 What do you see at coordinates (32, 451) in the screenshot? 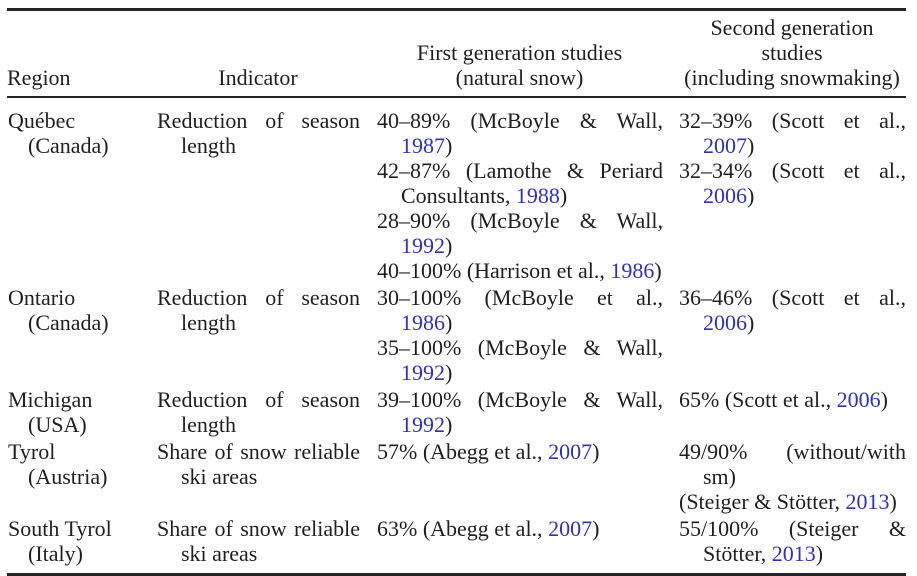
I see `region-name: Tyrol` at bounding box center [32, 451].